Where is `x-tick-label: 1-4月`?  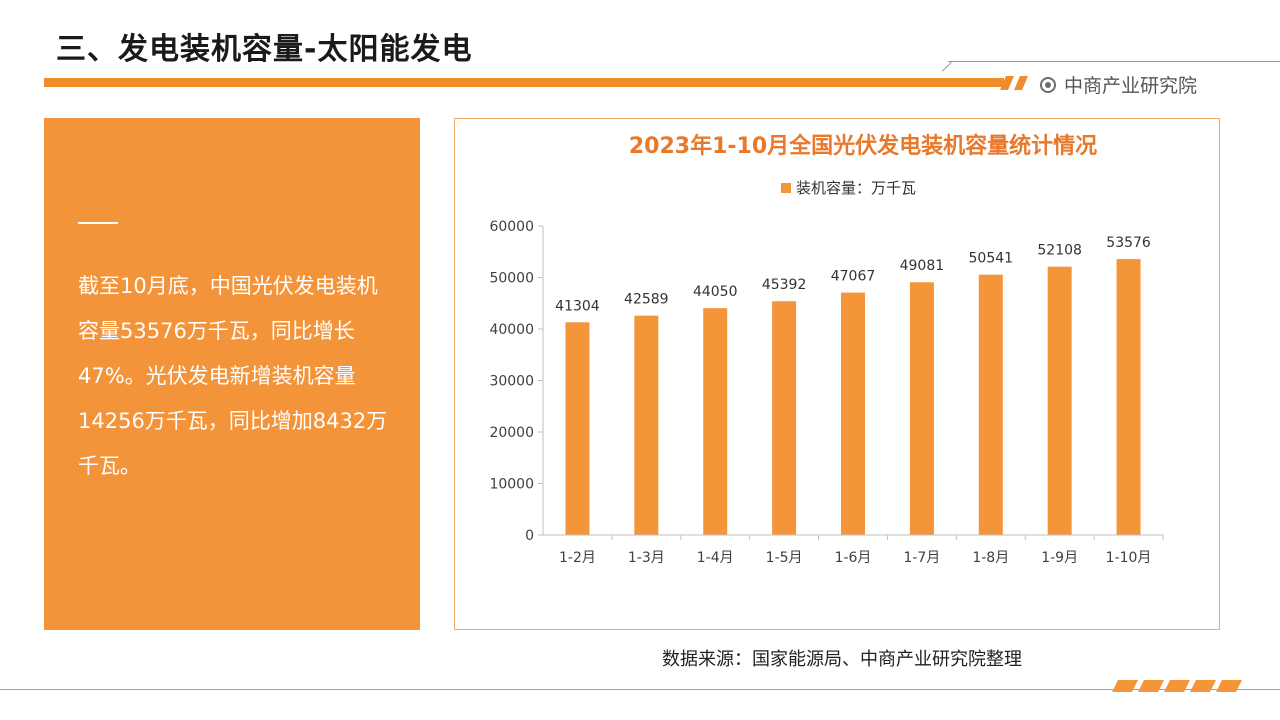 x-tick-label: 1-4月 is located at coordinates (715, 558).